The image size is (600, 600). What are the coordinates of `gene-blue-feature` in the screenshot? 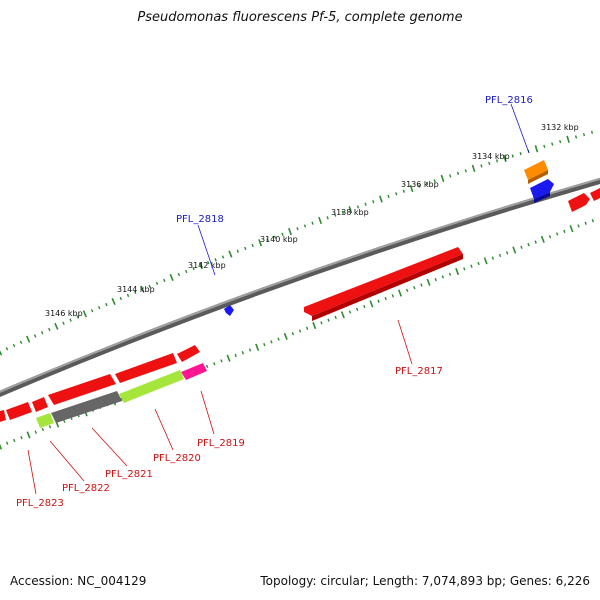 It's located at (542, 189).